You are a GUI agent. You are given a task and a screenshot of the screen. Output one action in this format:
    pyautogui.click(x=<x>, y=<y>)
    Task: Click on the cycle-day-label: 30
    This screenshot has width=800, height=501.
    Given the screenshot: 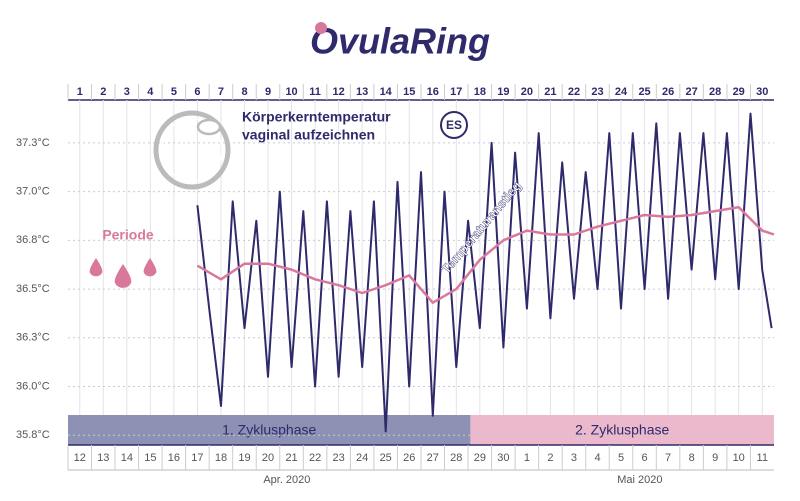 What is the action you would take?
    pyautogui.click(x=762, y=92)
    